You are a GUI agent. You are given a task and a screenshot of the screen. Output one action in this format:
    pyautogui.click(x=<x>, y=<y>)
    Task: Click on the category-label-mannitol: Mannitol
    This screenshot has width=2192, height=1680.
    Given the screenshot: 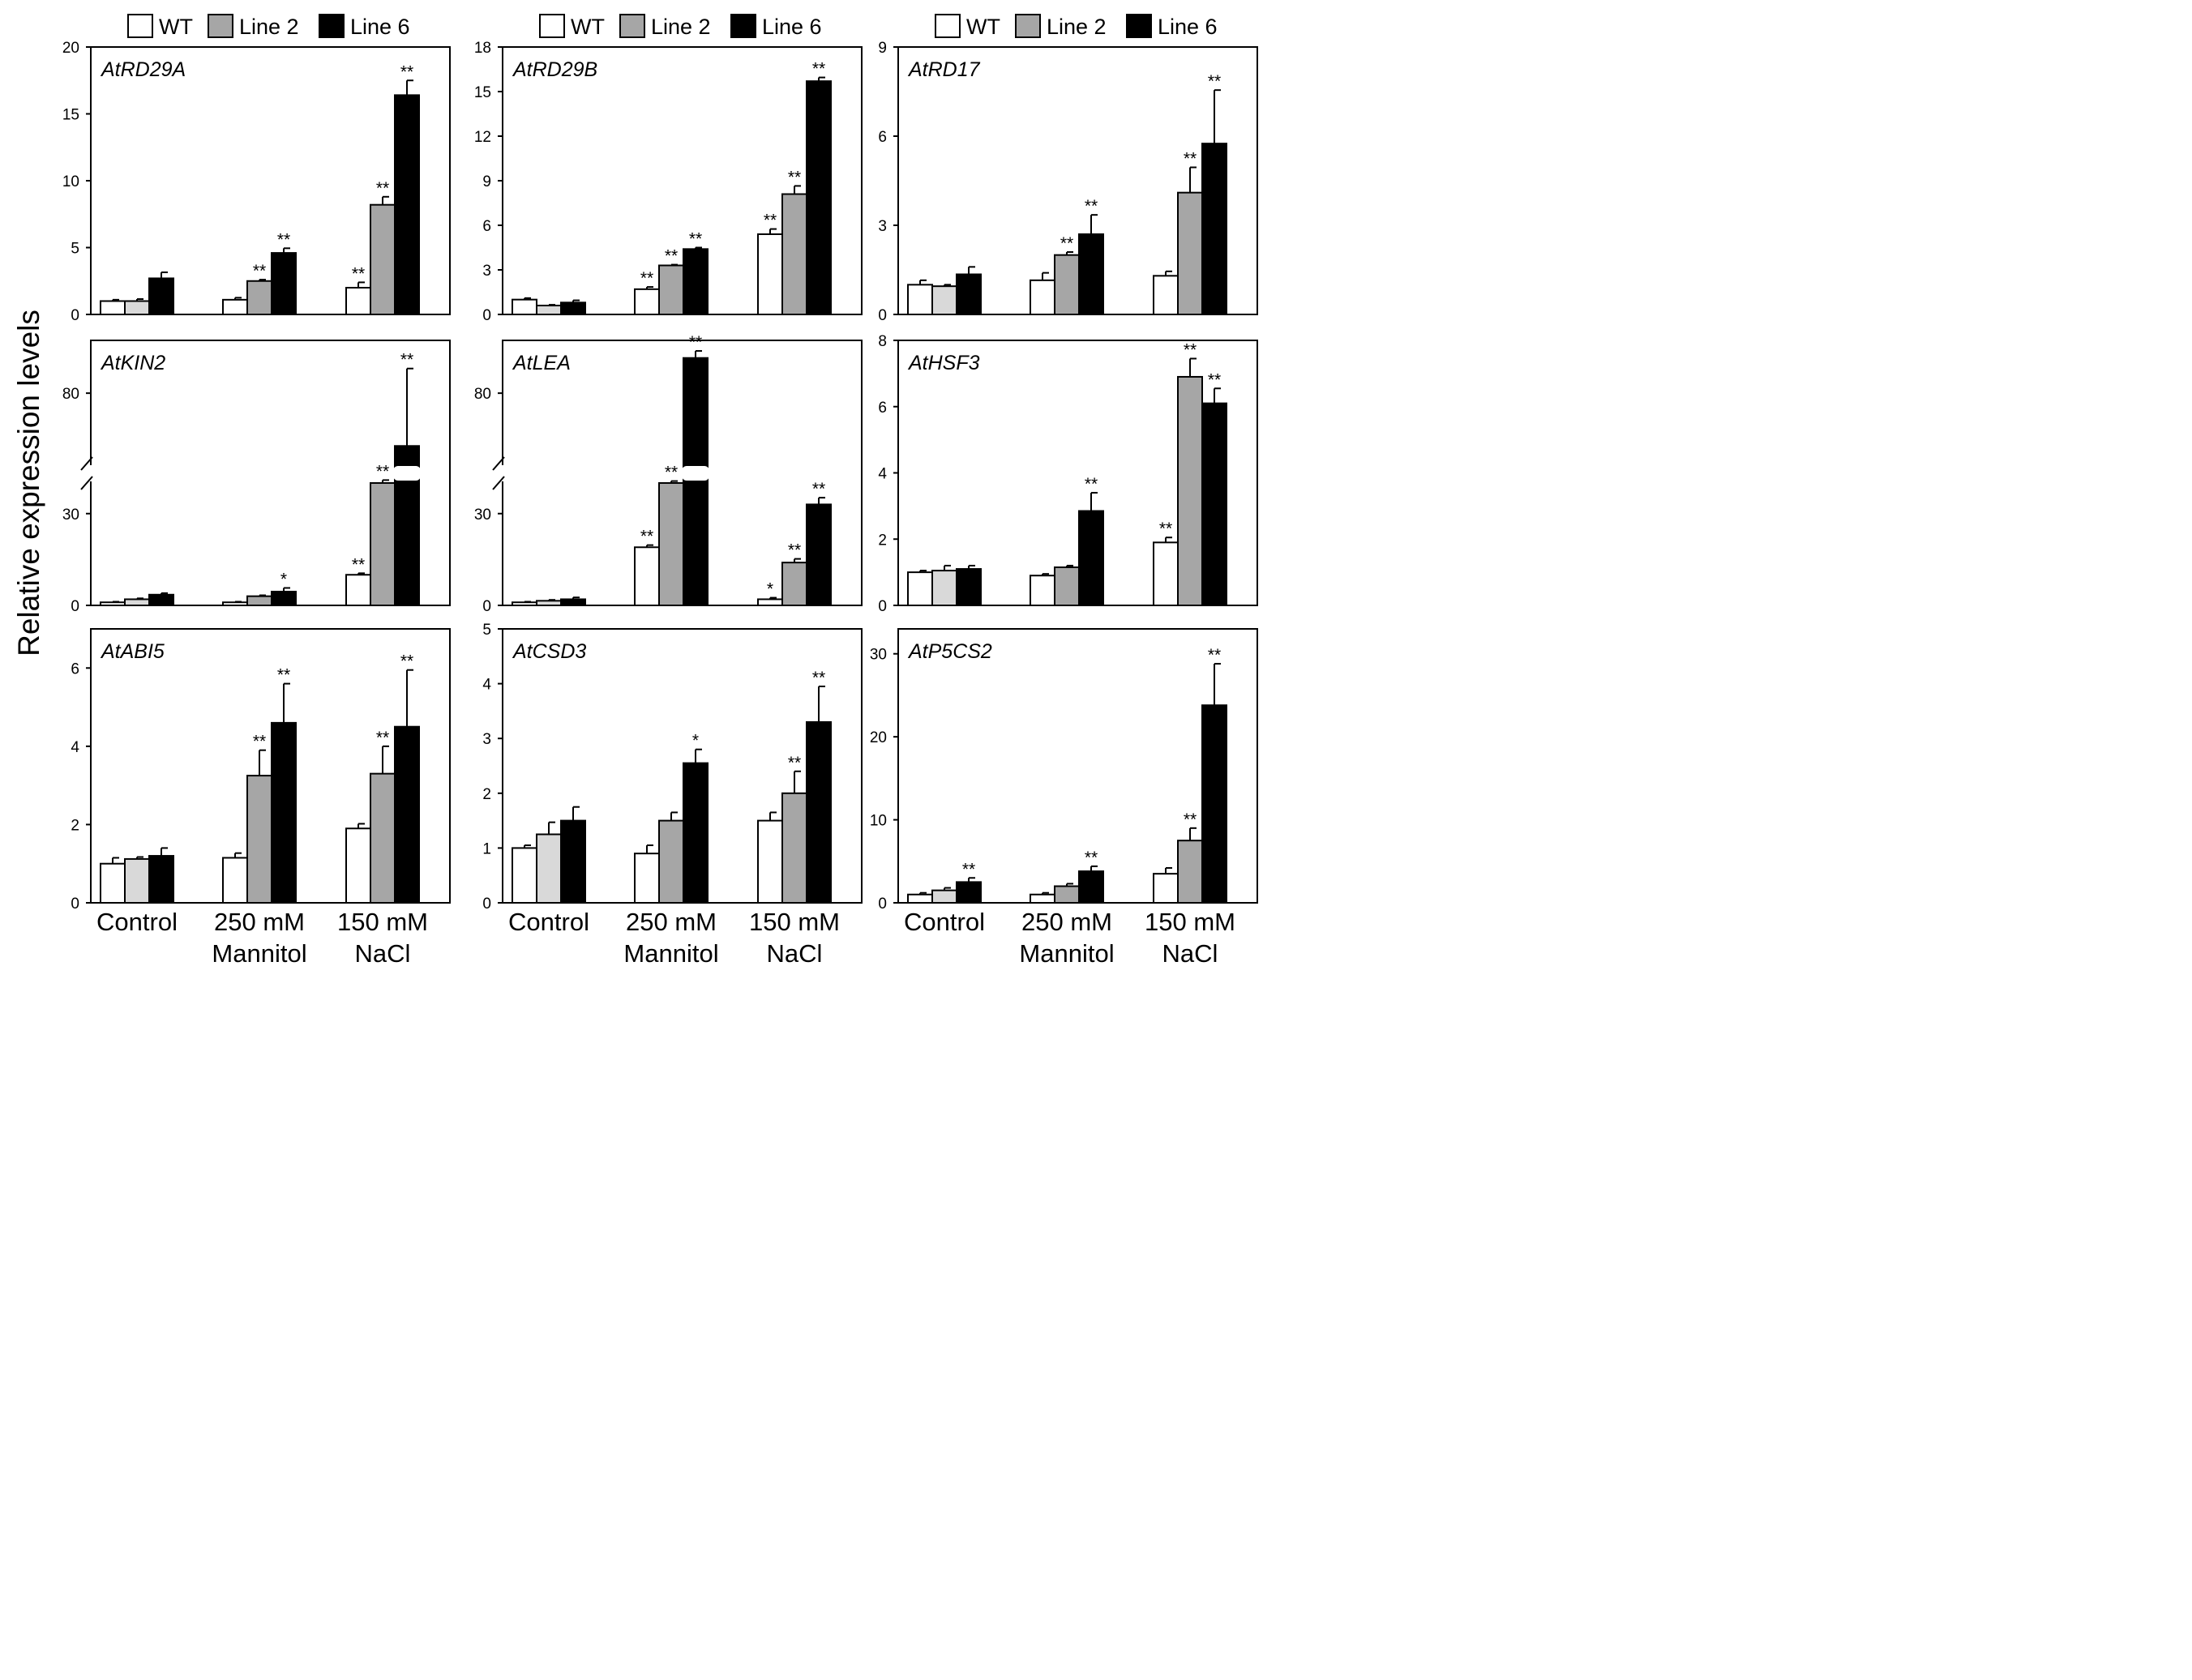 What is the action you would take?
    pyautogui.click(x=1066, y=953)
    